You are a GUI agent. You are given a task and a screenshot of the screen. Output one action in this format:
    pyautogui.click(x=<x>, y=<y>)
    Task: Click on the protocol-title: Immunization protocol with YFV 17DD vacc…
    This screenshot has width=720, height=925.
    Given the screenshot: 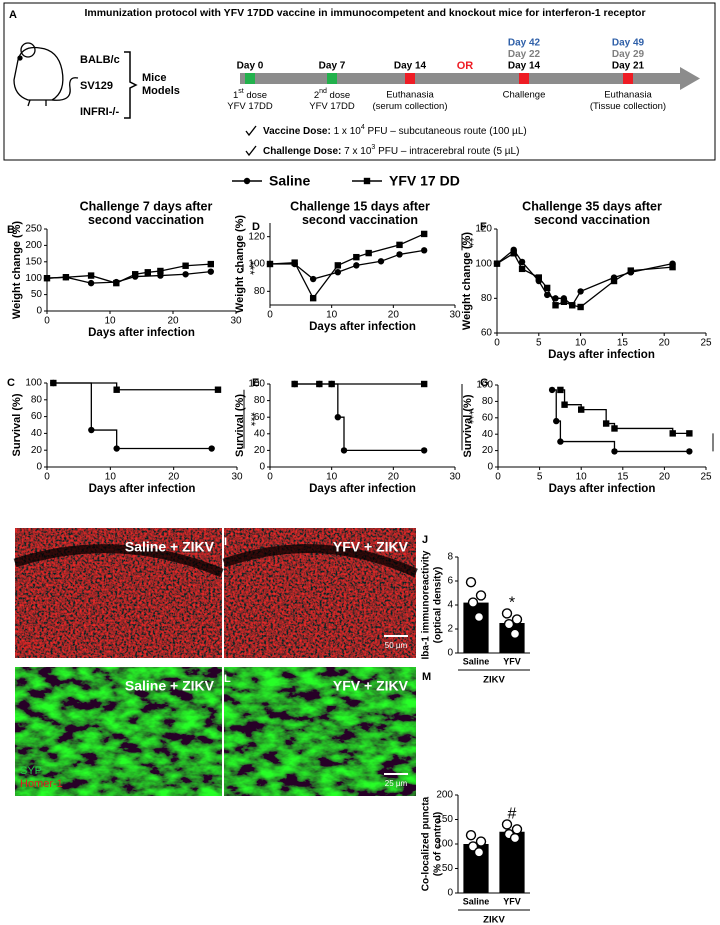 What is the action you would take?
    pyautogui.click(x=364, y=13)
    